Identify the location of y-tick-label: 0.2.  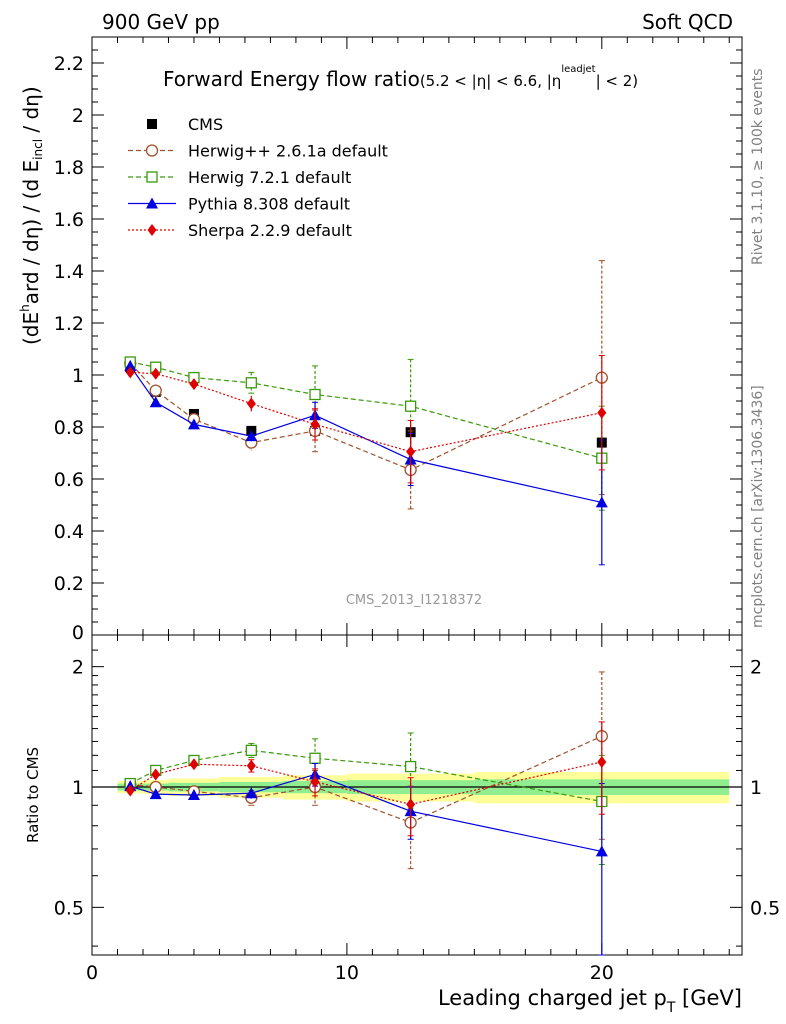
(69, 584).